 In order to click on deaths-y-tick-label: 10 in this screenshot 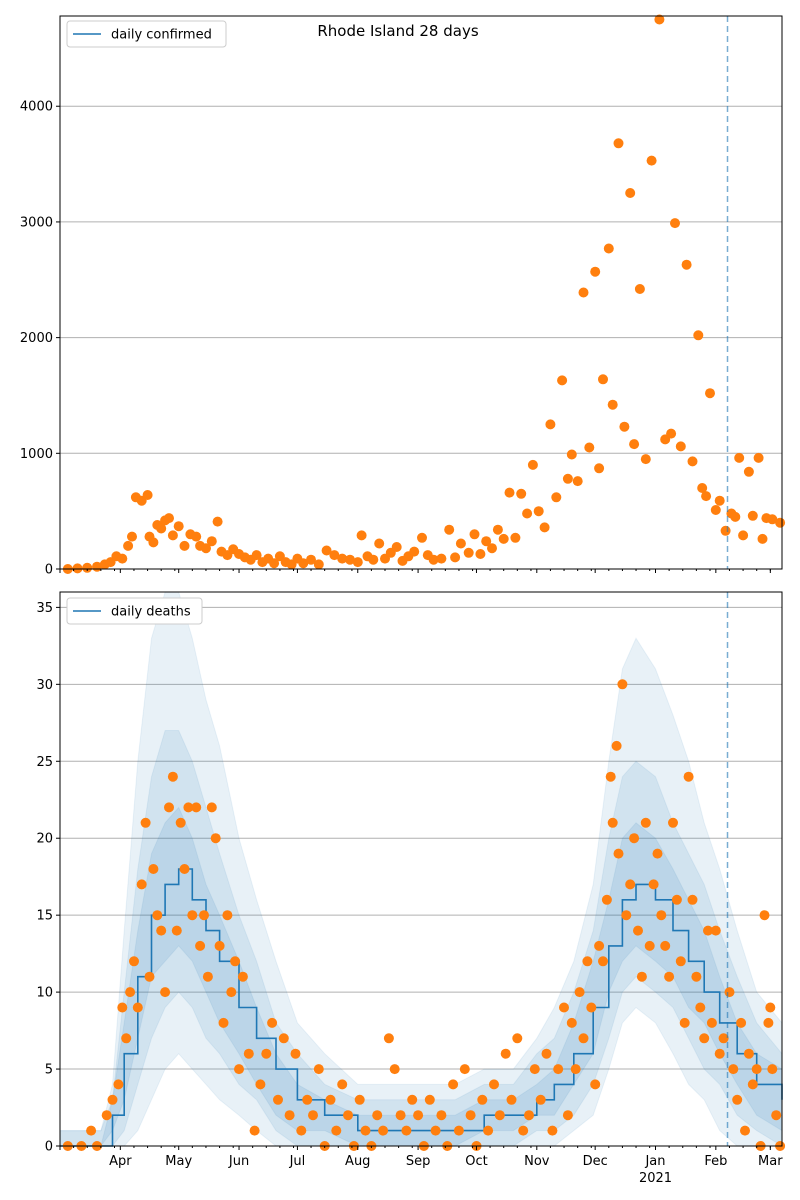, I will do `click(44, 993)`.